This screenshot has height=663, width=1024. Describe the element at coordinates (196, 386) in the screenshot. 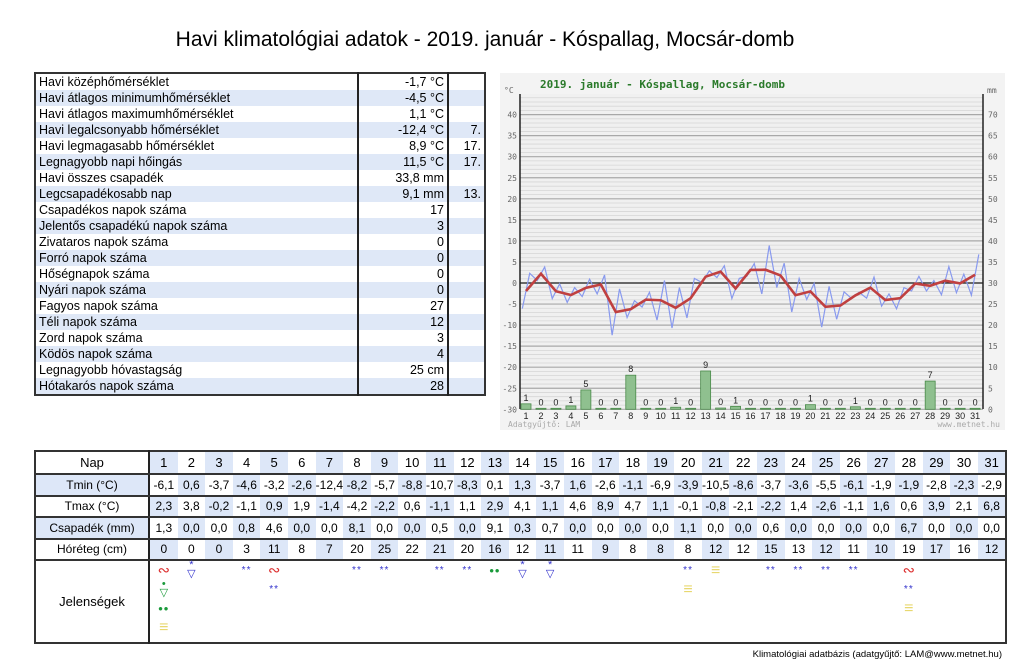

I see `summary-label: Hótakarós napok száma` at that location.